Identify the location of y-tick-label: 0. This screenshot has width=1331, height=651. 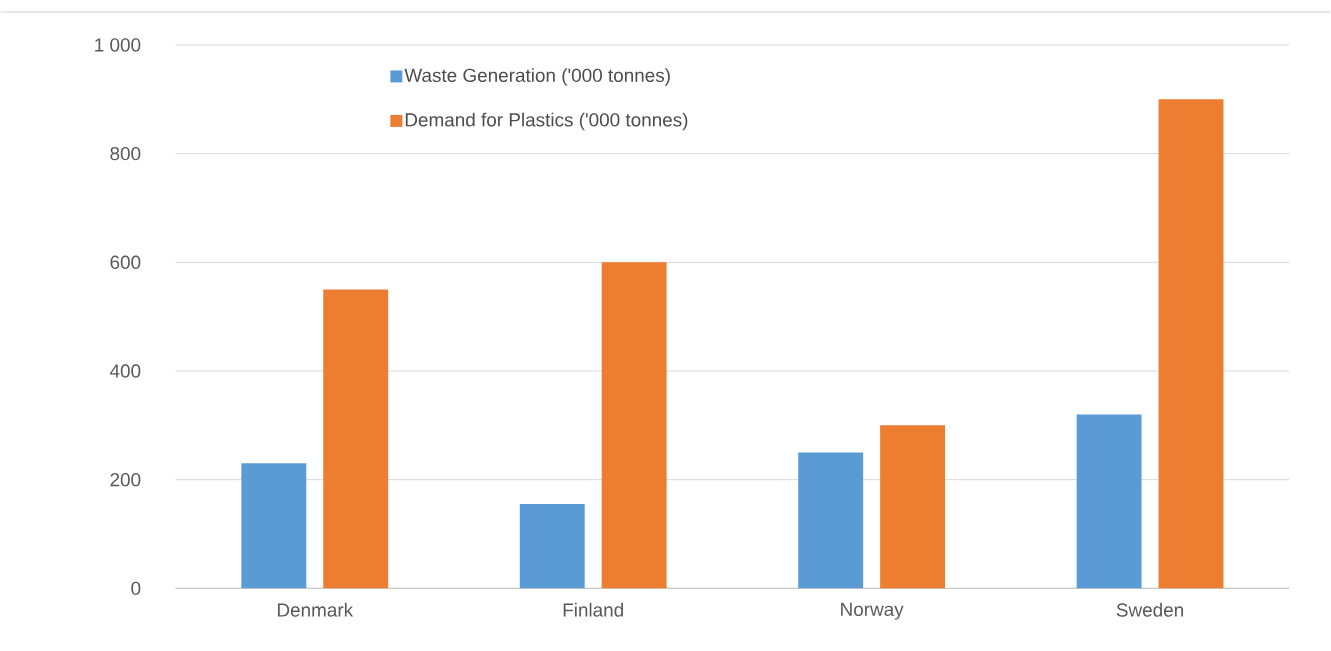
(136, 588).